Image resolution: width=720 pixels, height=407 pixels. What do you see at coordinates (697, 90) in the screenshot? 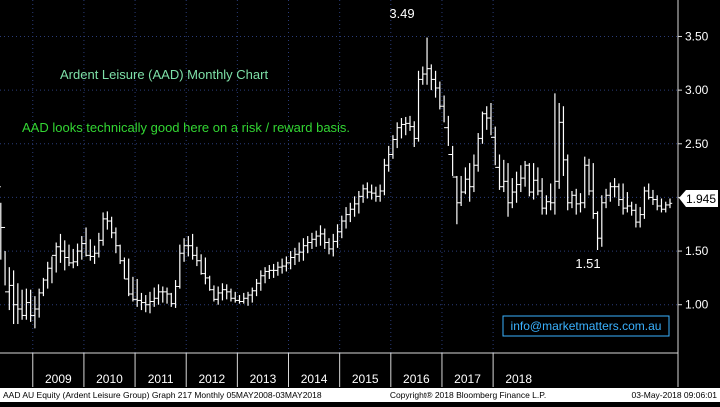
I see `y-tick-label: 3.00` at bounding box center [697, 90].